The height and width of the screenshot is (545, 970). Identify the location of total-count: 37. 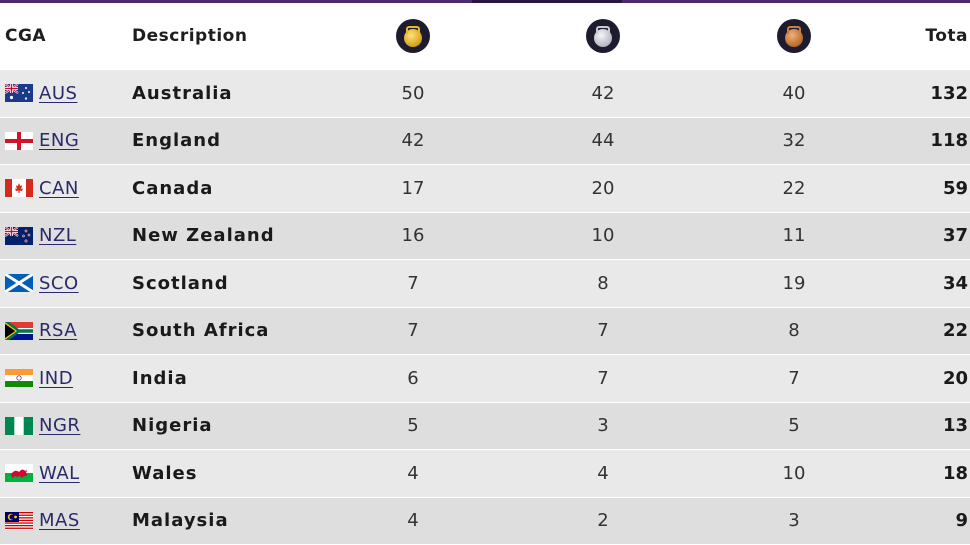
(955, 236).